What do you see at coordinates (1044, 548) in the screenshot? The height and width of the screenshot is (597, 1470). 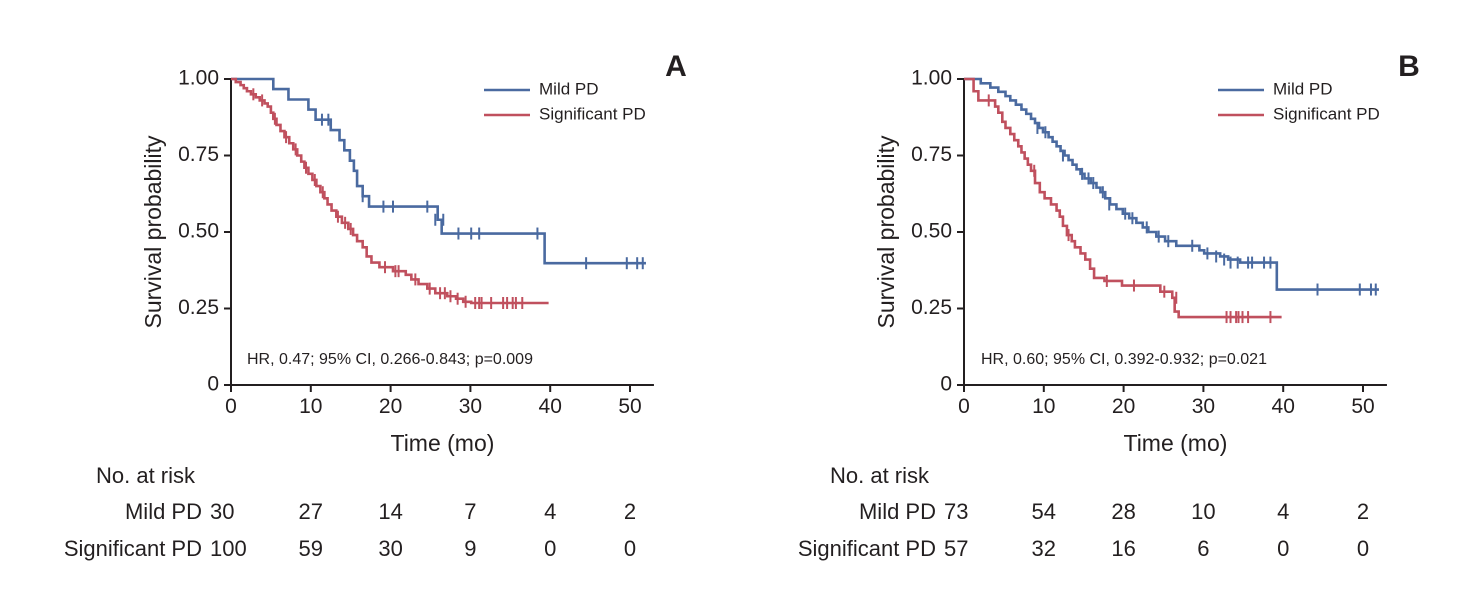 I see `risk-count: 32` at bounding box center [1044, 548].